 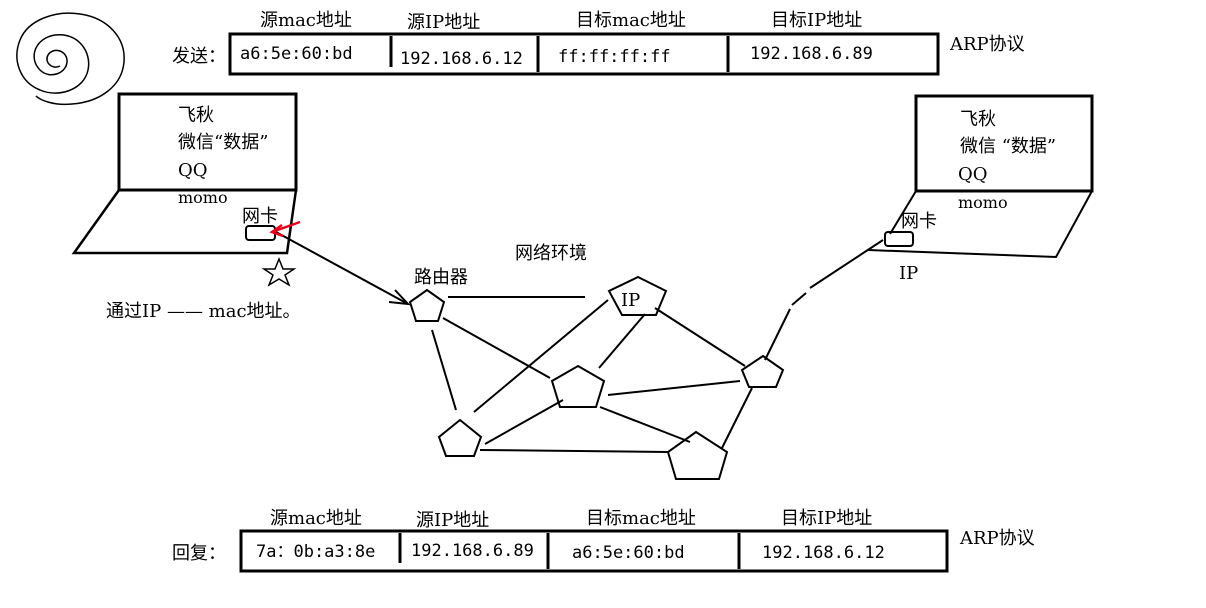 What do you see at coordinates (193, 170) in the screenshot?
I see `left-laptop-app-3: QQ` at bounding box center [193, 170].